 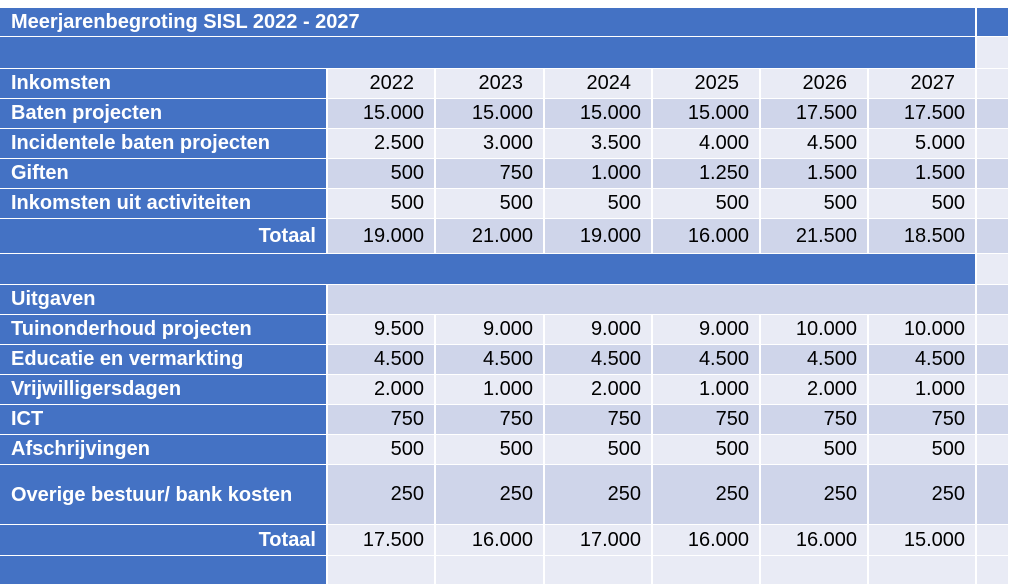 I want to click on year-header: 2023, so click(x=489, y=83).